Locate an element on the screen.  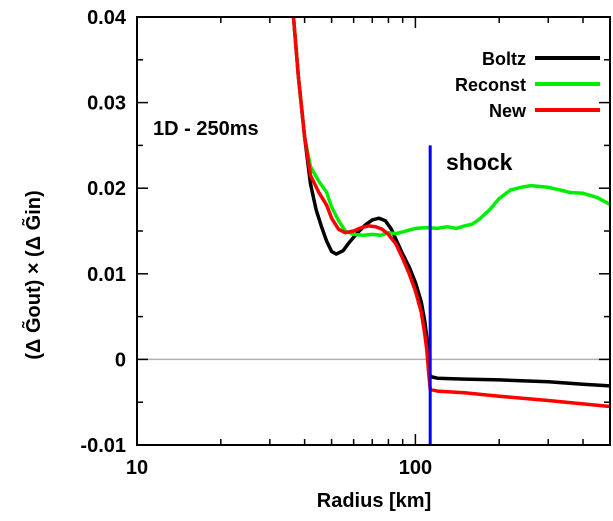
x-tick-label: 10 is located at coordinates (137, 468).